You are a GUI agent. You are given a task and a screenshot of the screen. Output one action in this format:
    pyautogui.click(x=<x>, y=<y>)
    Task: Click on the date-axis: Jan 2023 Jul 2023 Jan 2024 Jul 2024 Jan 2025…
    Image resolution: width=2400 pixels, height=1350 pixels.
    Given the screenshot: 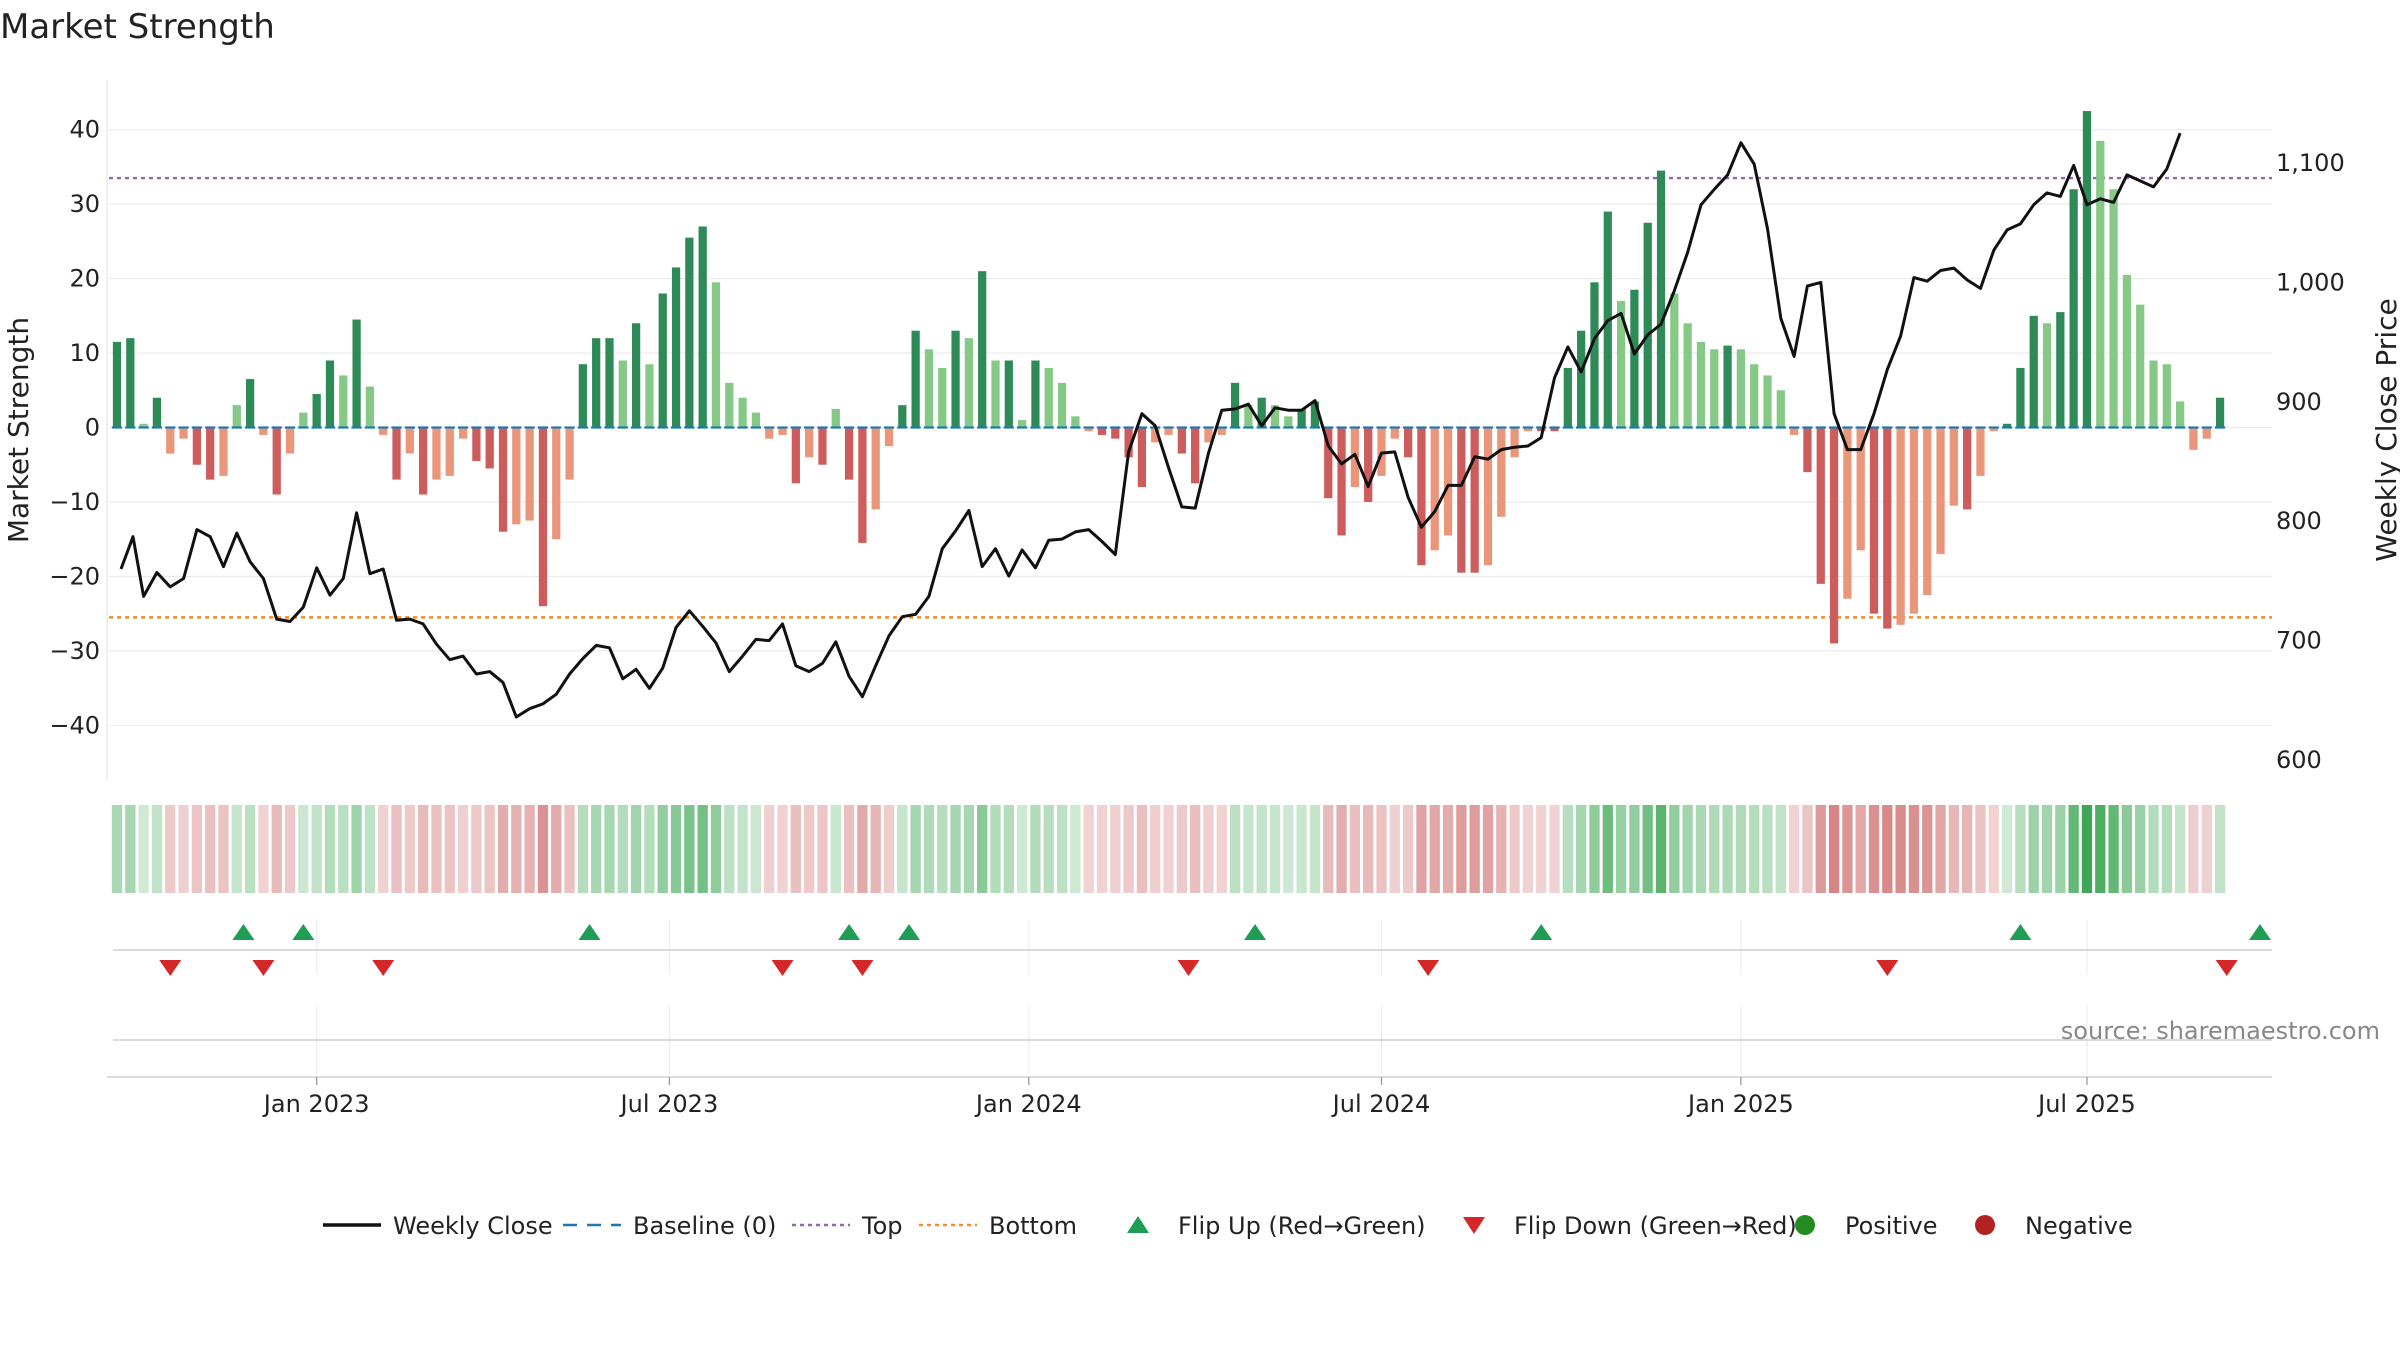 What is the action you would take?
    pyautogui.click(x=1189, y=1097)
    